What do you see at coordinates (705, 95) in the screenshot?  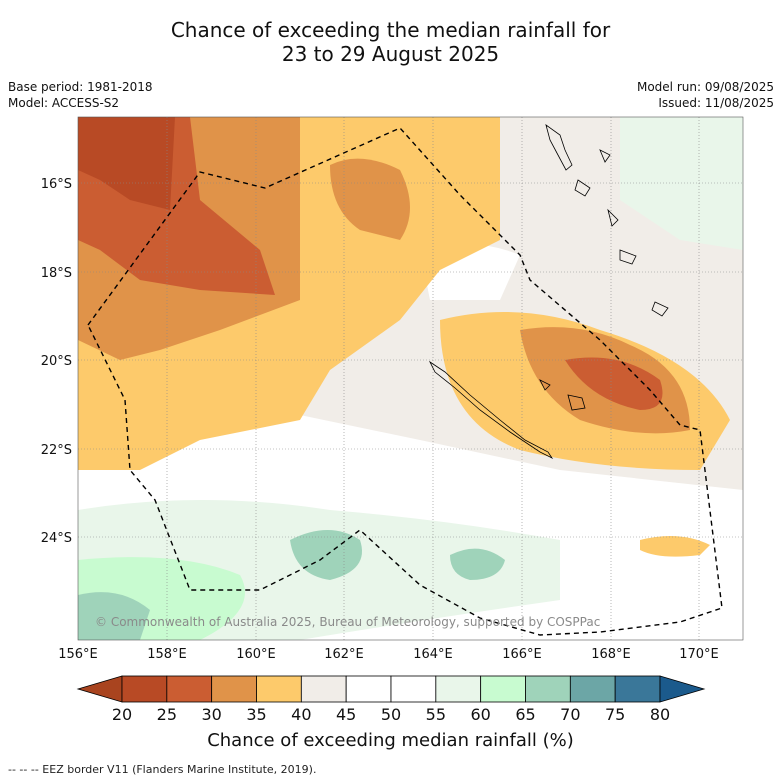 I see `meta-right: Model run: 09/08/2025 Issued: 11/08/2025` at bounding box center [705, 95].